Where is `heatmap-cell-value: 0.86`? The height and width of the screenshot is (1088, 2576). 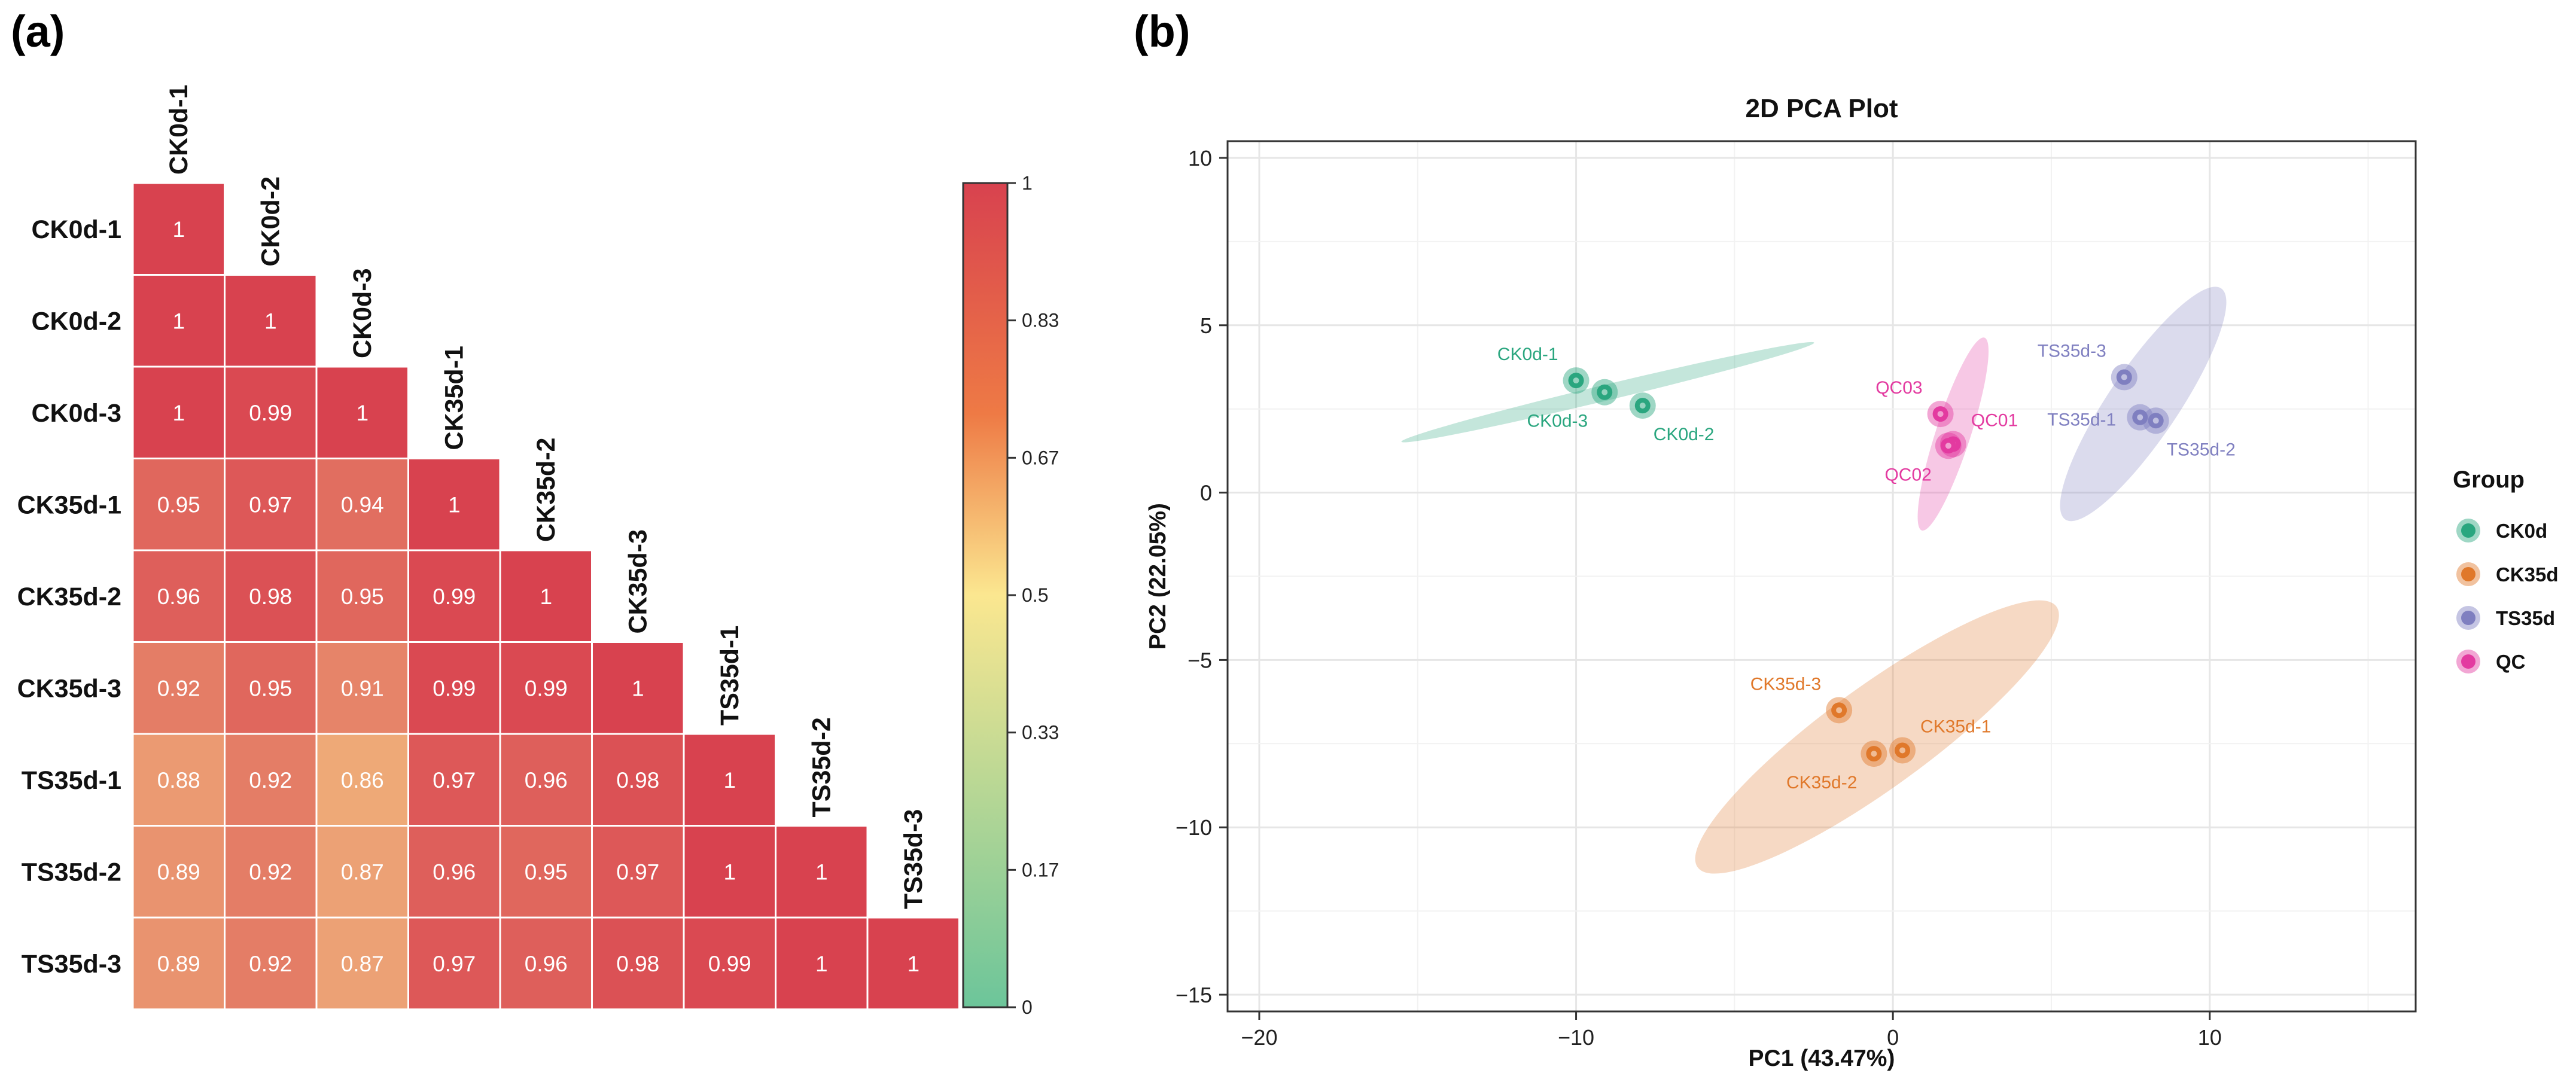
heatmap-cell-value: 0.86 is located at coordinates (362, 780).